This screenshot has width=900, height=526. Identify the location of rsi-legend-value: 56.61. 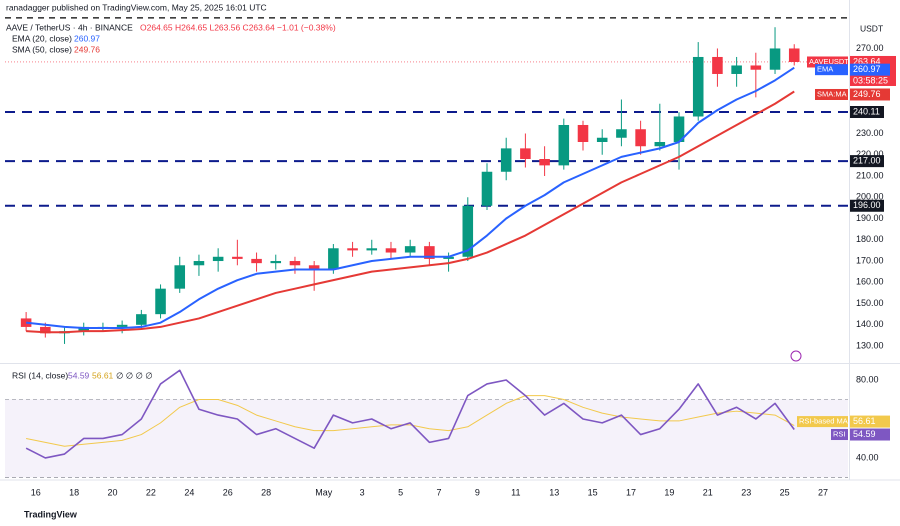
(103, 375).